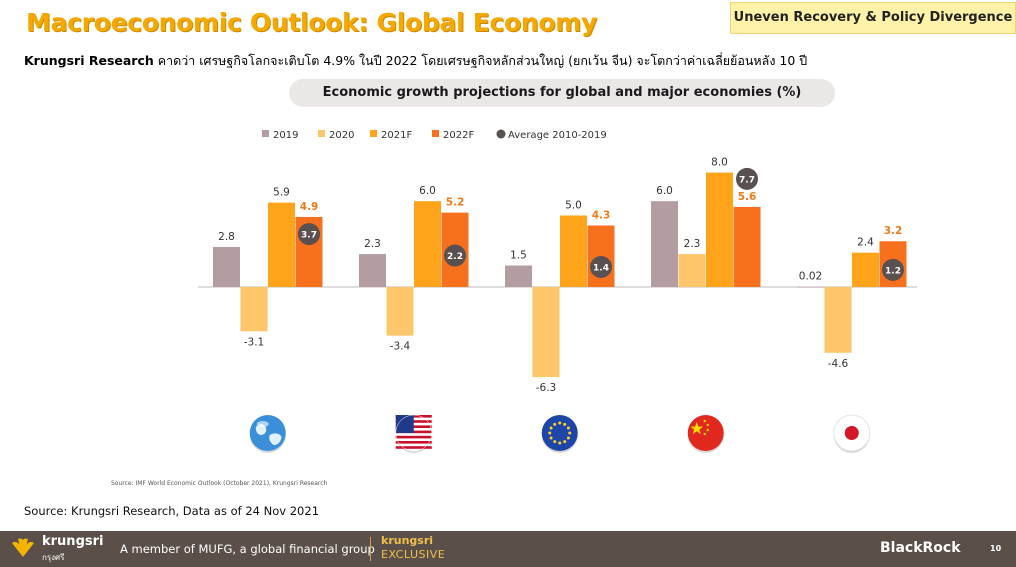  Describe the element at coordinates (865, 269) in the screenshot. I see `bar-Japan-2021F` at that location.